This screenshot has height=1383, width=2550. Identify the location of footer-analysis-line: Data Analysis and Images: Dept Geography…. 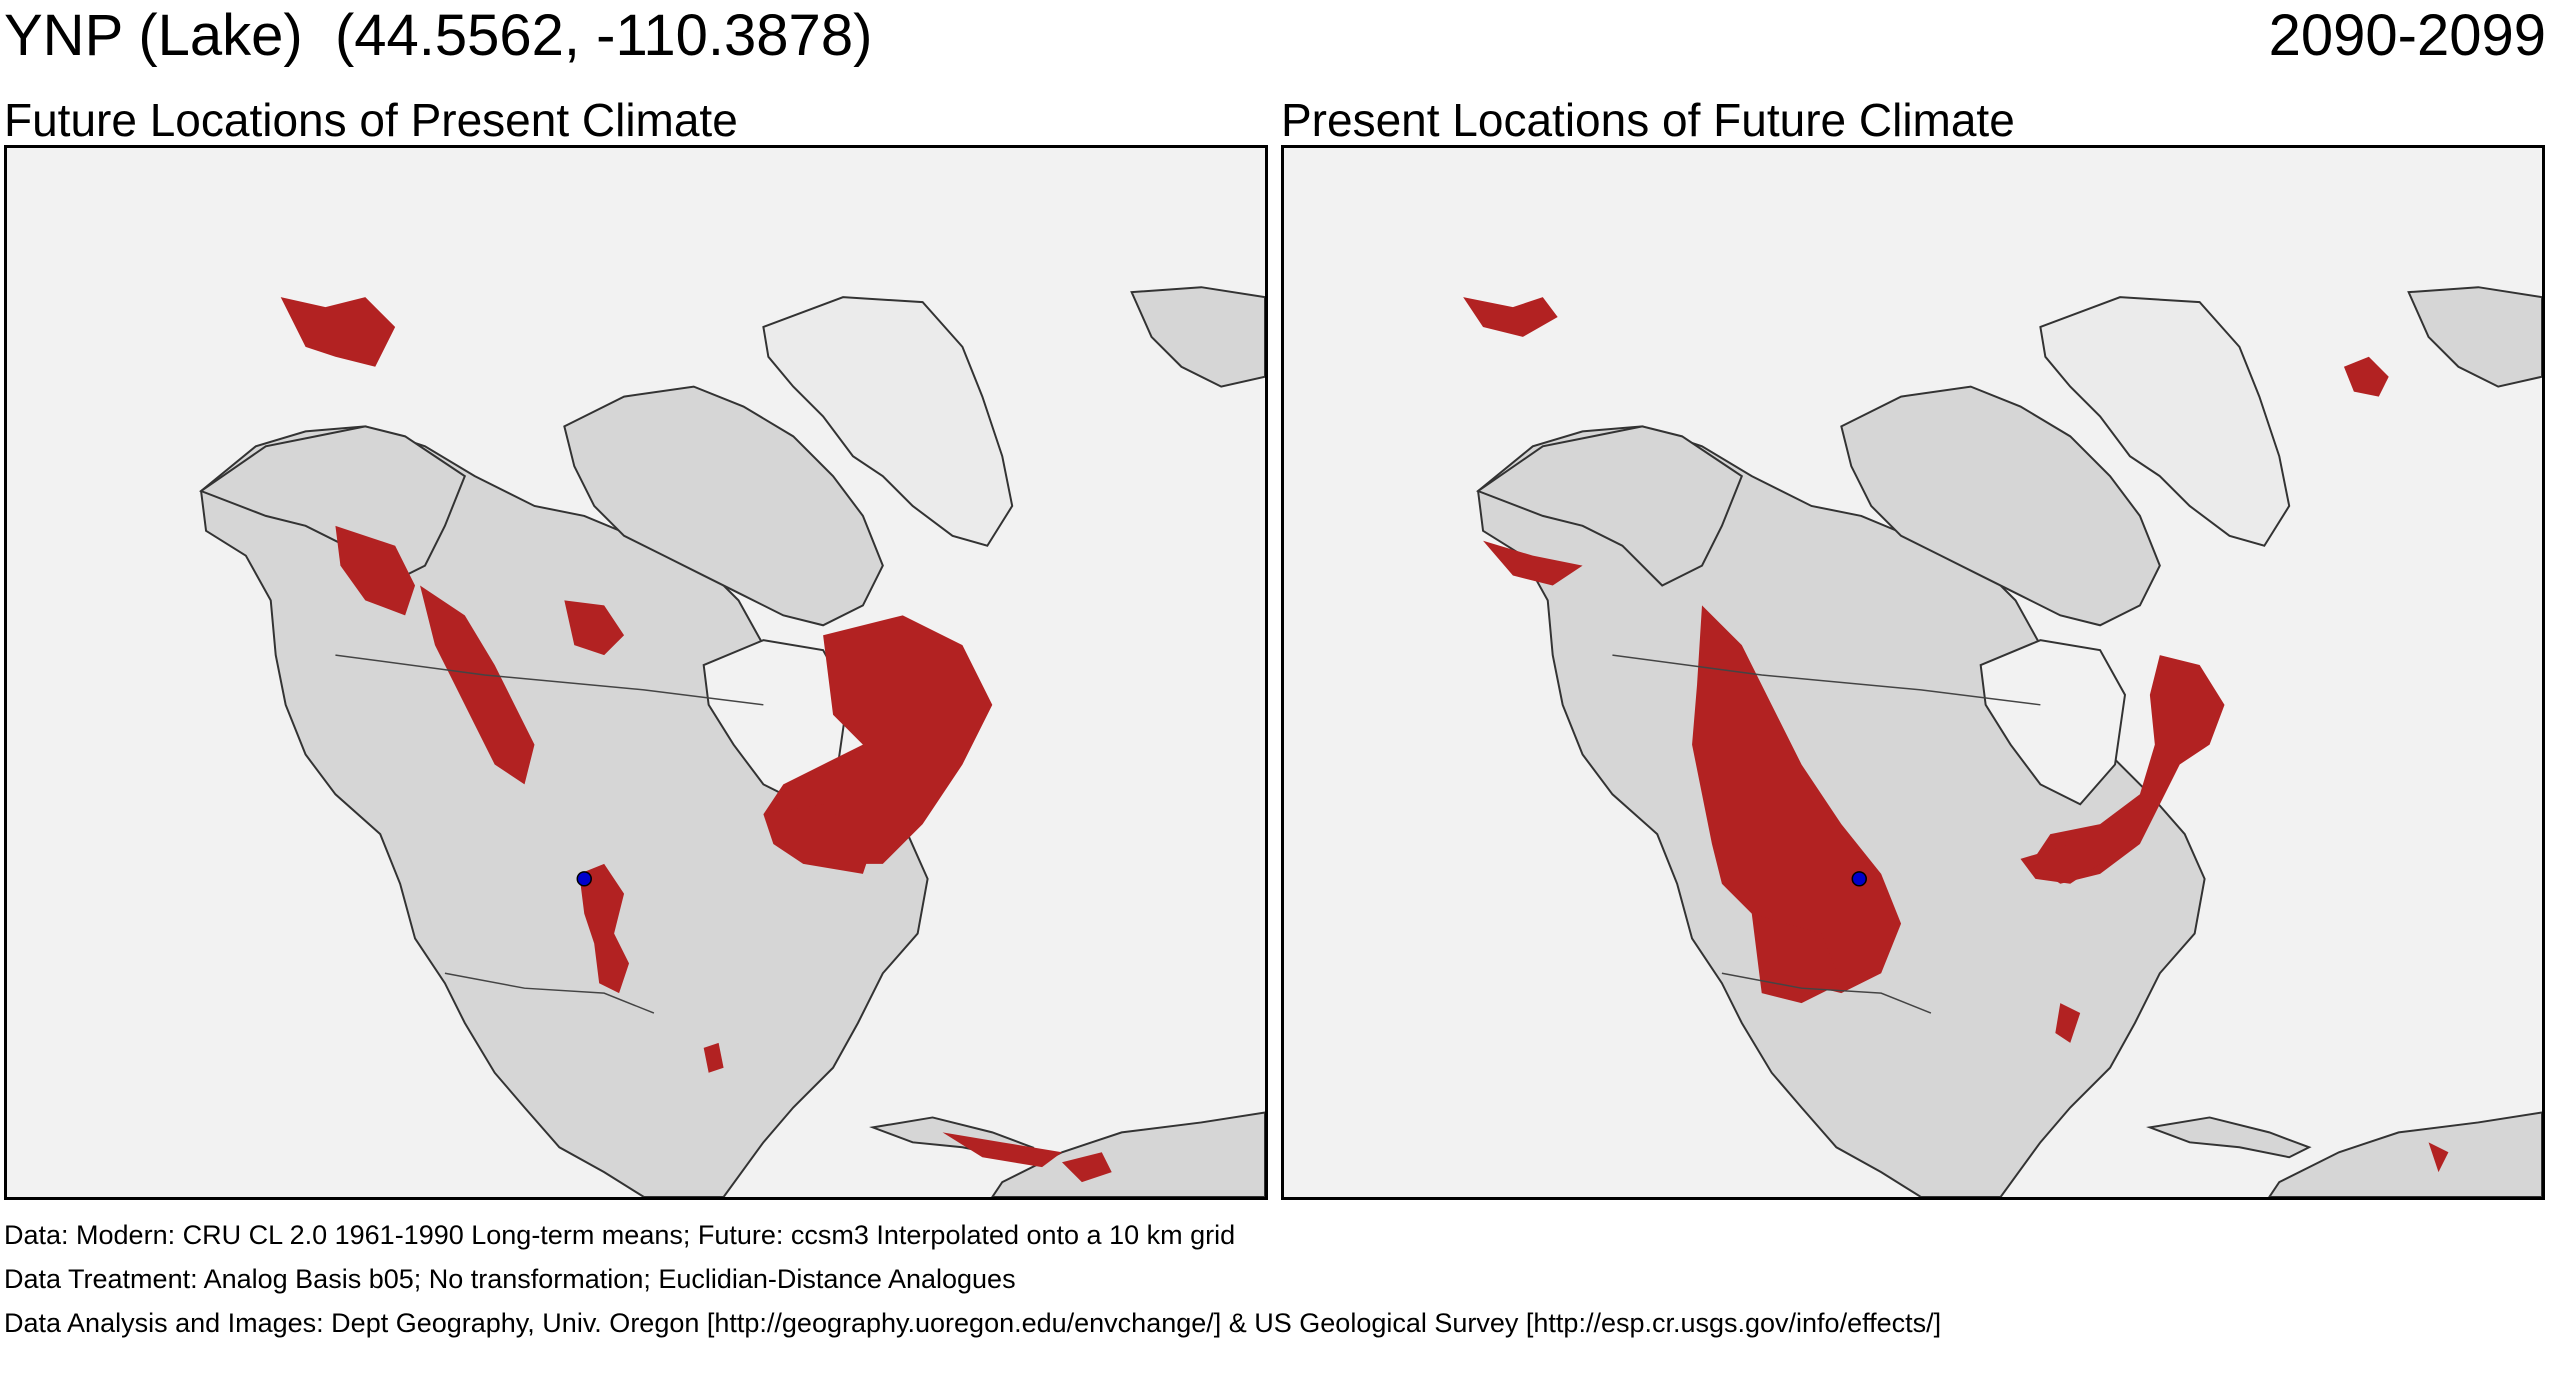
(973, 1323).